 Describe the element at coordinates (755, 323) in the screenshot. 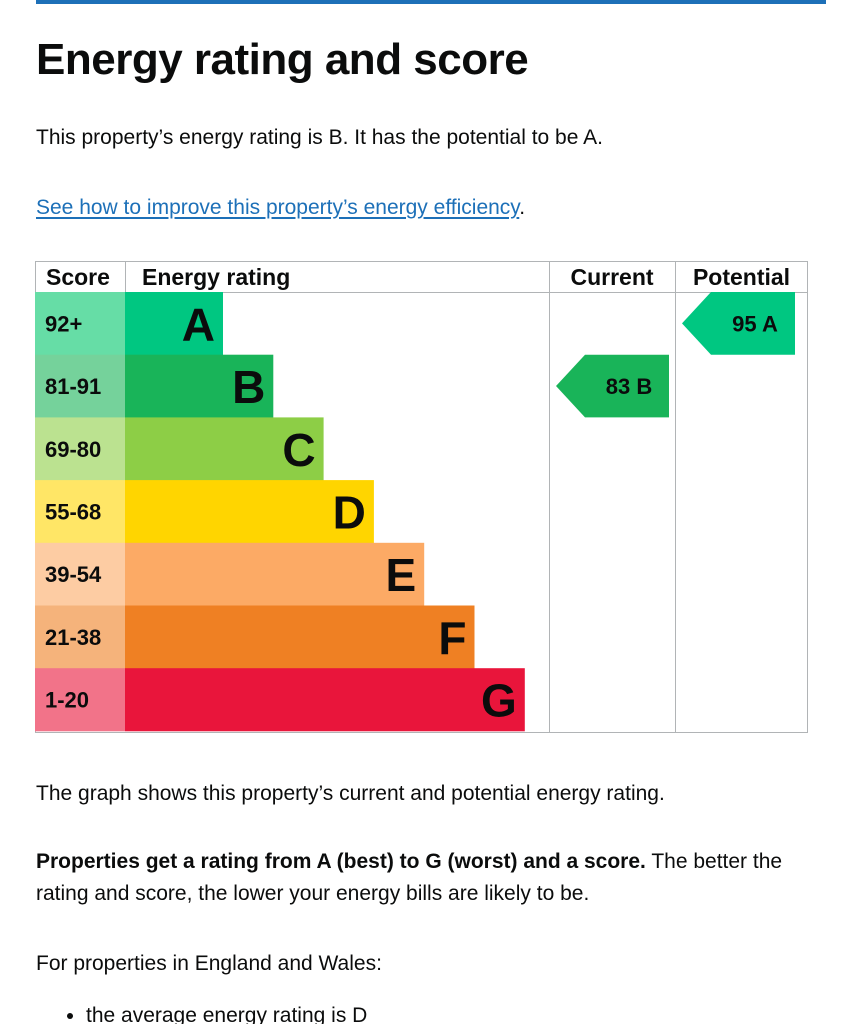

I see `potential-rating-label: 95 A` at that location.